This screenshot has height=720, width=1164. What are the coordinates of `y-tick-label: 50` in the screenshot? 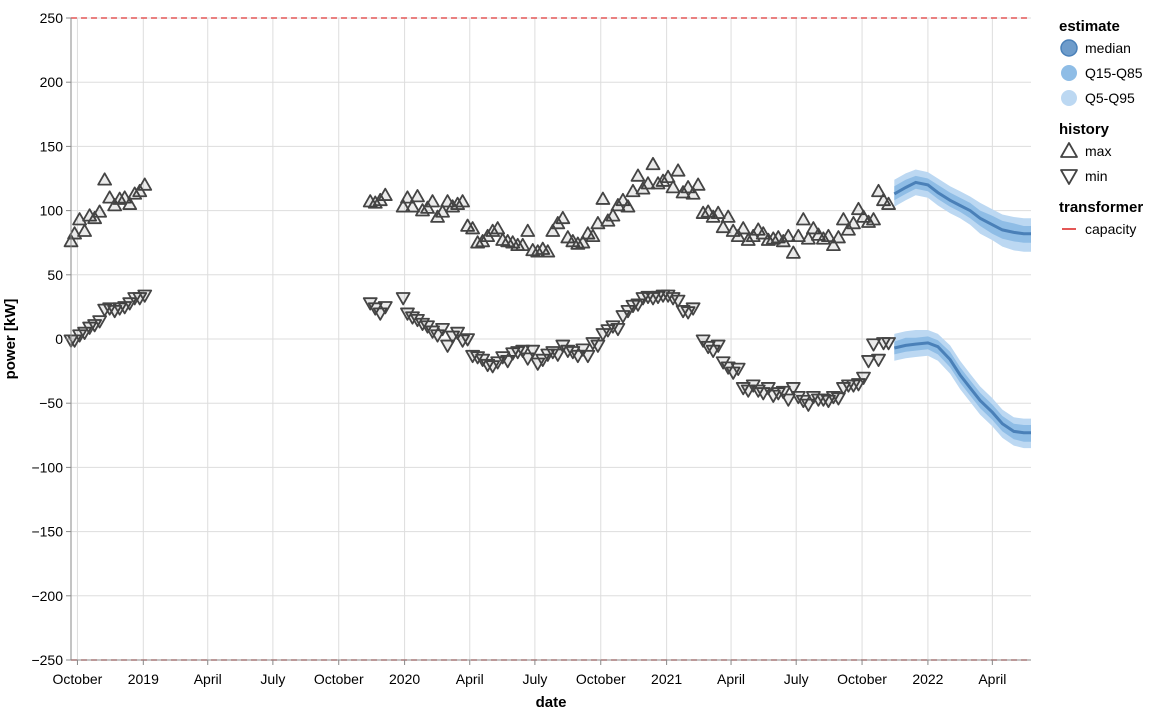 It's located at (55, 275).